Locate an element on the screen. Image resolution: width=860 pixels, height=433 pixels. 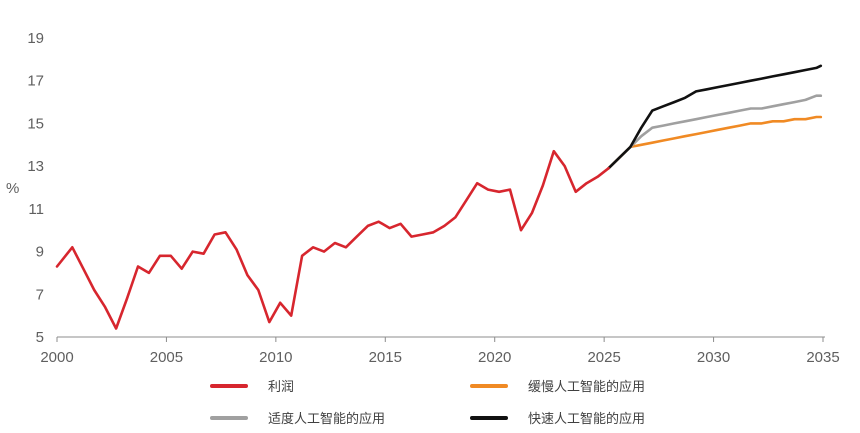
legend-label: 利润 is located at coordinates (281, 387).